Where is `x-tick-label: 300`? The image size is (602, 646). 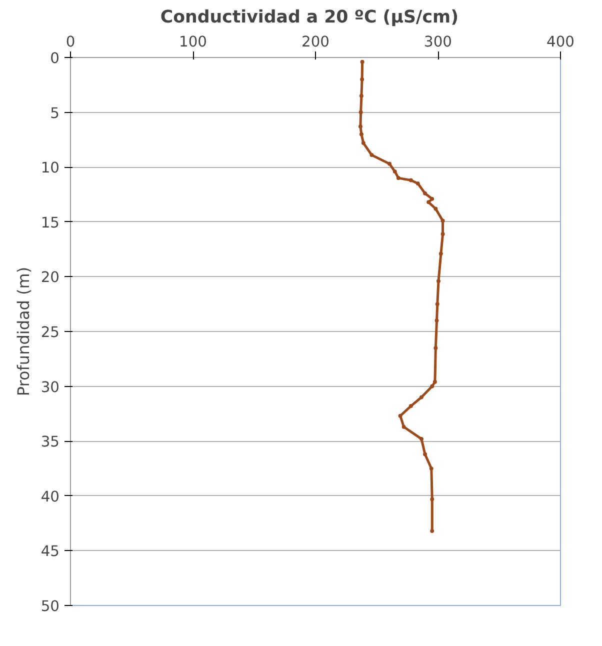 x-tick-label: 300 is located at coordinates (438, 42).